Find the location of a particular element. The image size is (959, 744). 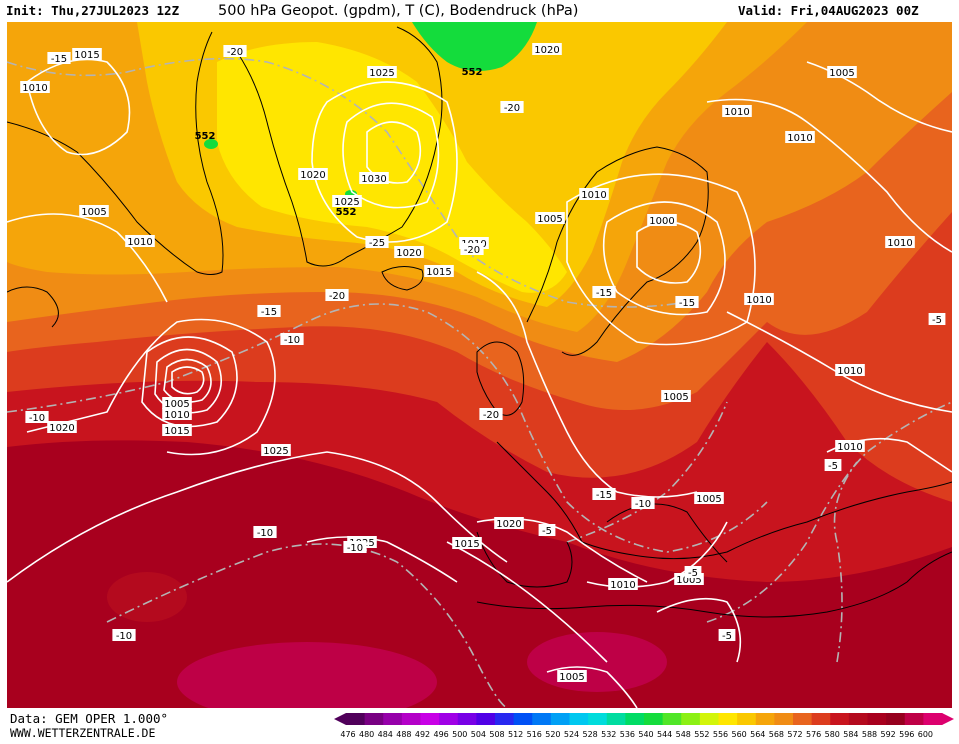

scale-tick-label: 596 is located at coordinates (906, 734).